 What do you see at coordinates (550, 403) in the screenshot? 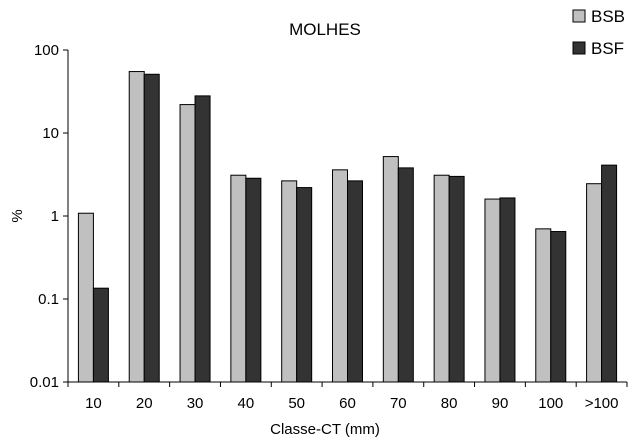
I see `x-tick-label: 100` at bounding box center [550, 403].